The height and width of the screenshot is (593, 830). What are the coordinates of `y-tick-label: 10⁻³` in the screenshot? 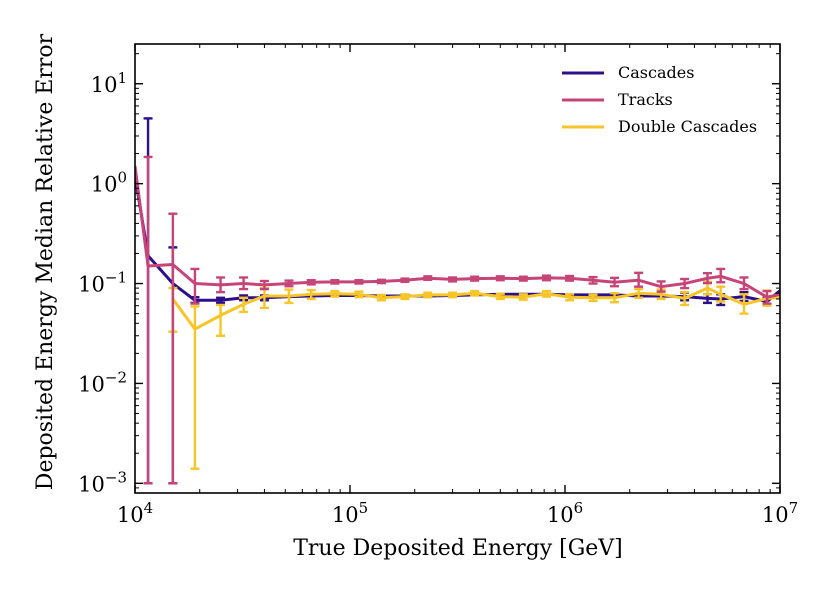 It's located at (102, 482).